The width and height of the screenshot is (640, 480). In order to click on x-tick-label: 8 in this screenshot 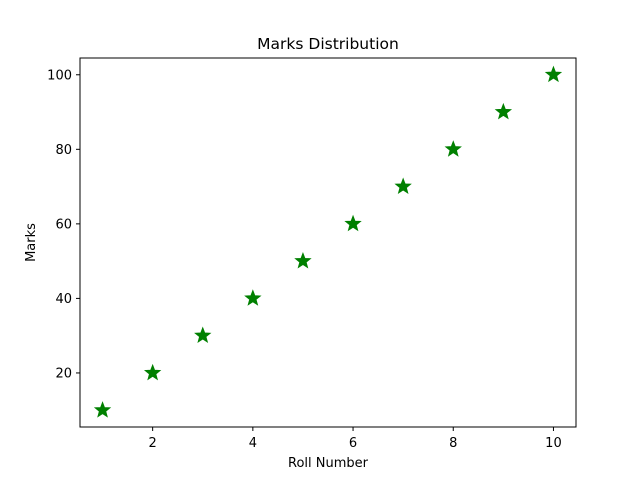, I will do `click(453, 443)`.